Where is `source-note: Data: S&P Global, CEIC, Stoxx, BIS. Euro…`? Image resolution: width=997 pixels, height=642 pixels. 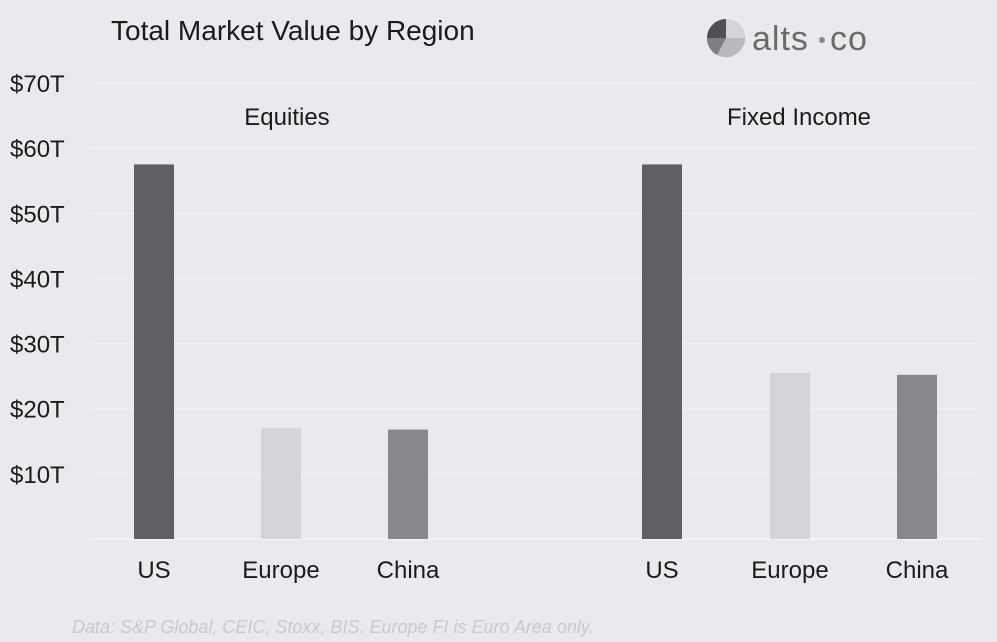 source-note: Data: S&P Global, CEIC, Stoxx, BIS. Euro… is located at coordinates (333, 627).